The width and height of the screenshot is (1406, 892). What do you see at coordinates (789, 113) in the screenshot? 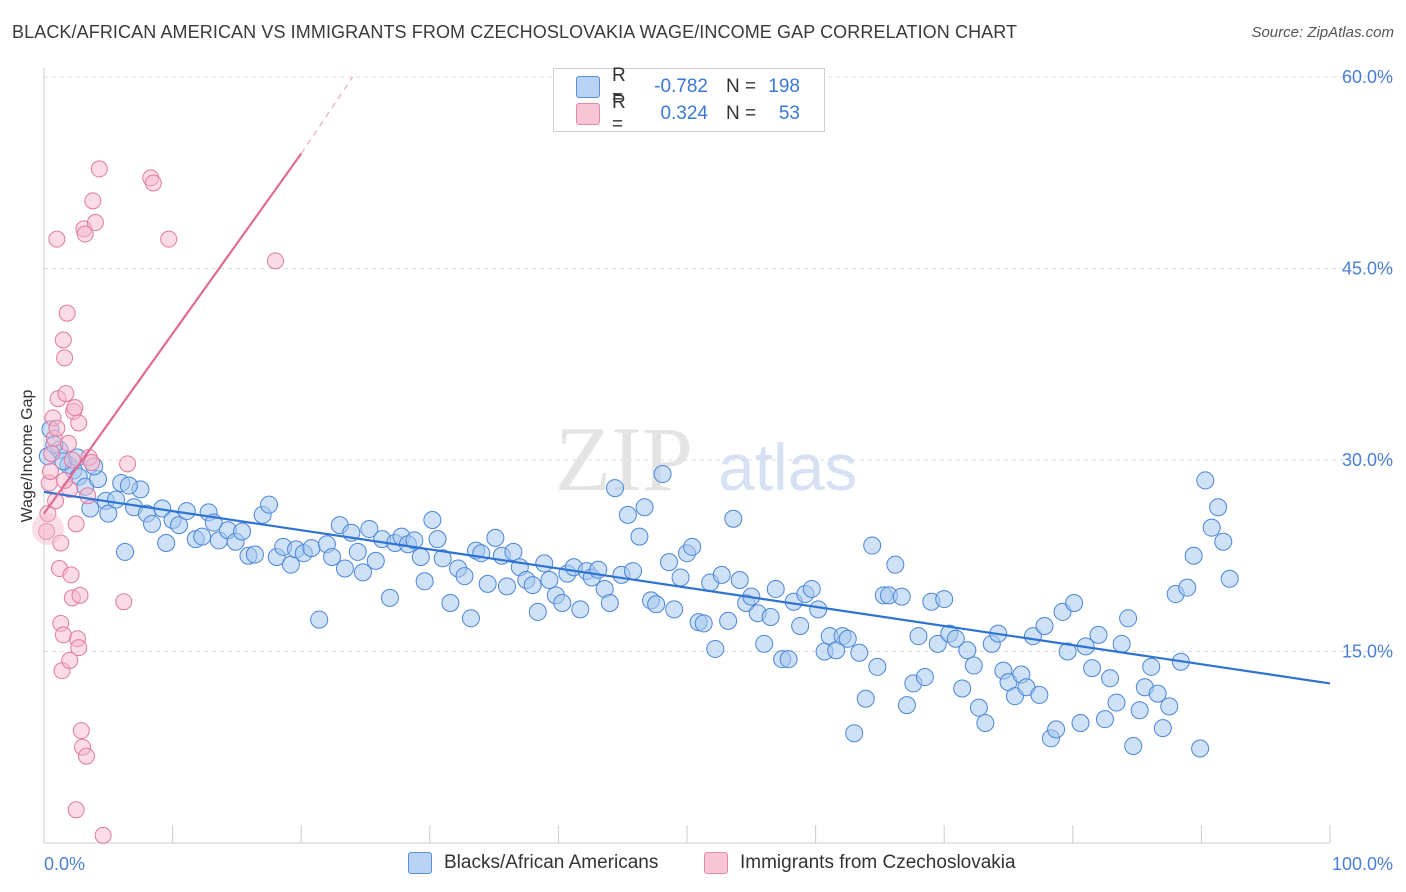
I see `legend-n-value: 53` at bounding box center [789, 113].